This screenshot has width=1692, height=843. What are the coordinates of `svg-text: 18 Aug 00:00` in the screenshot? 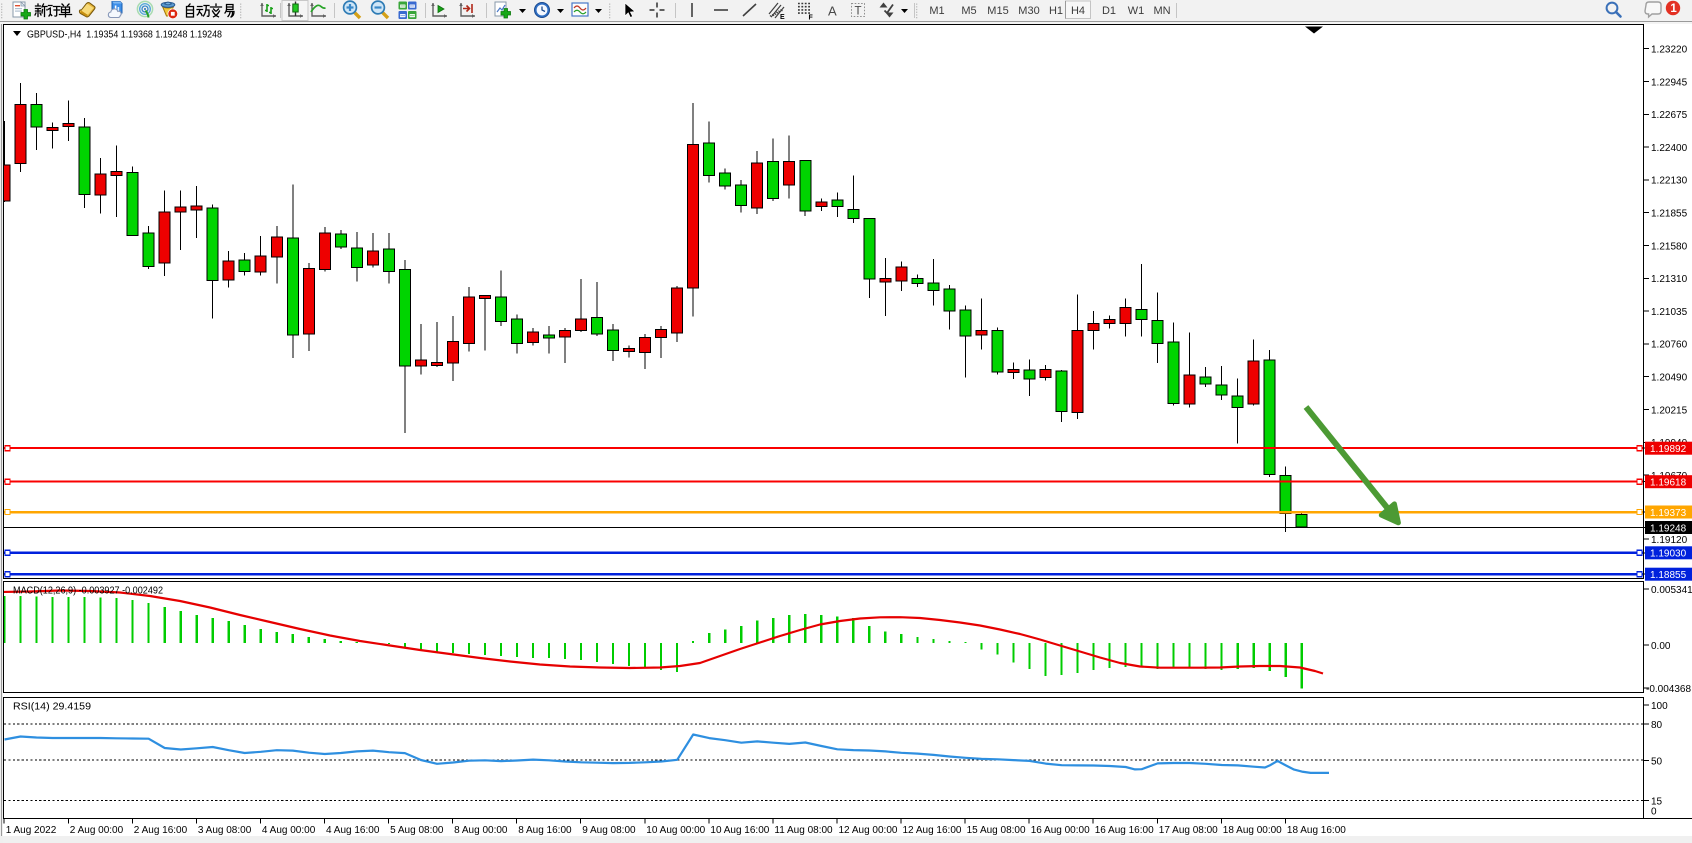 It's located at (1252, 830).